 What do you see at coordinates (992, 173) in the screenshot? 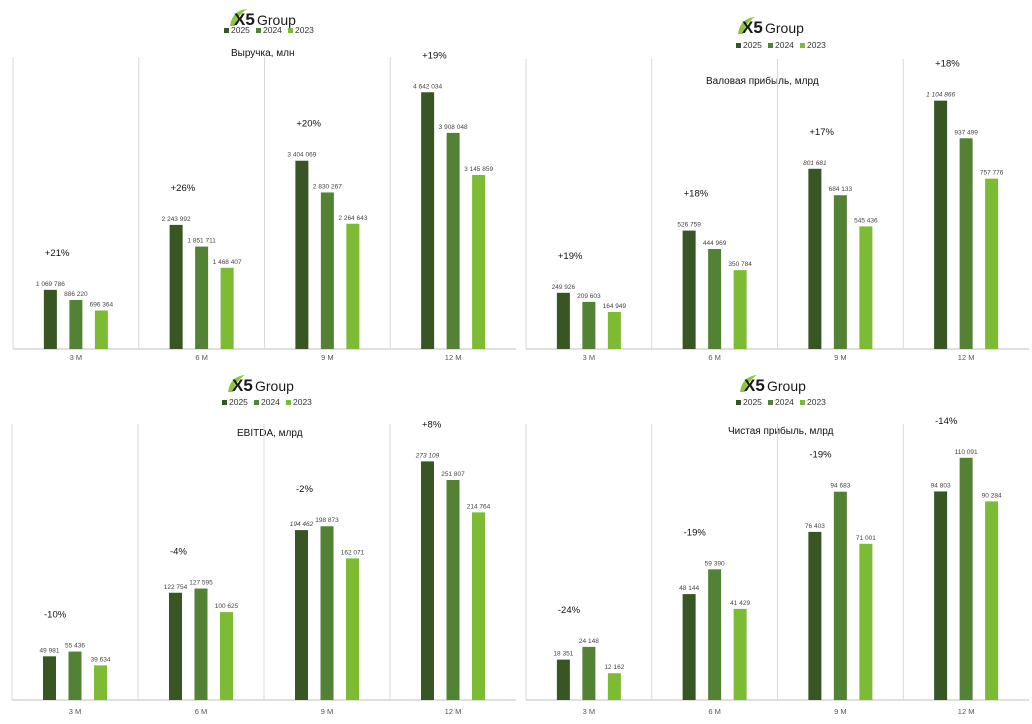
I see `data-label: 757 776` at bounding box center [992, 173].